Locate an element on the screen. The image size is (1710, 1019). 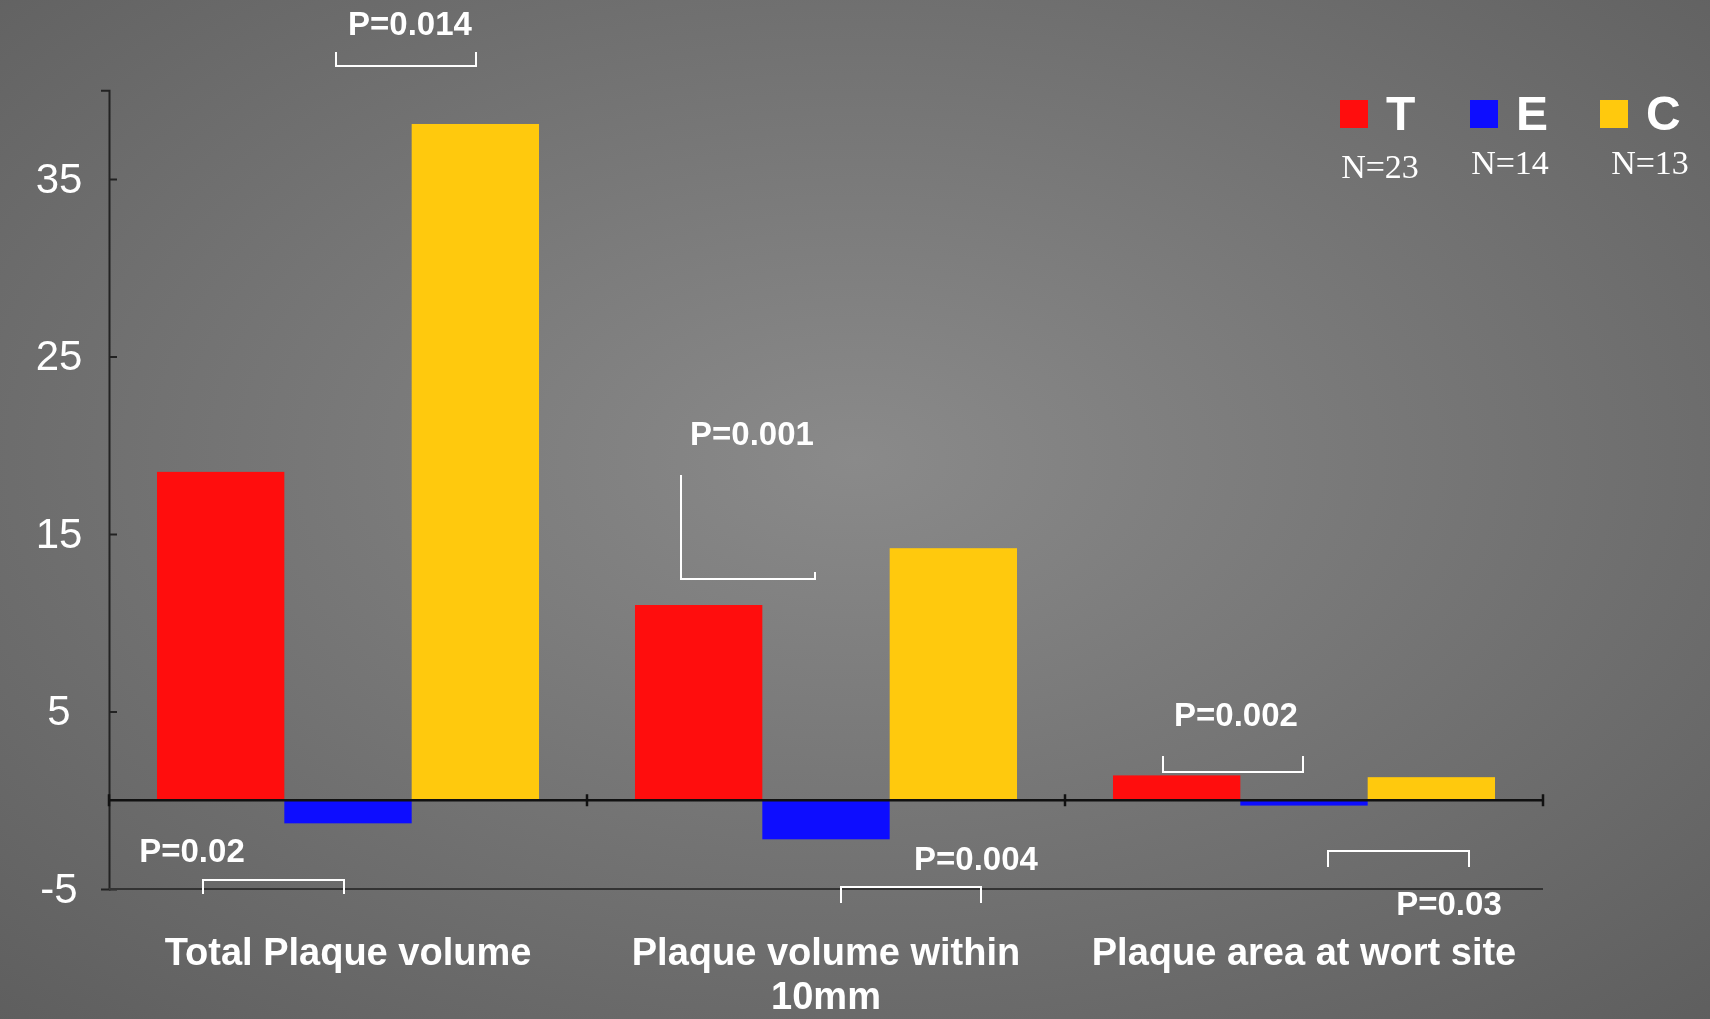
x-tick-label: Total Plaque volume is located at coordinates (348, 952).